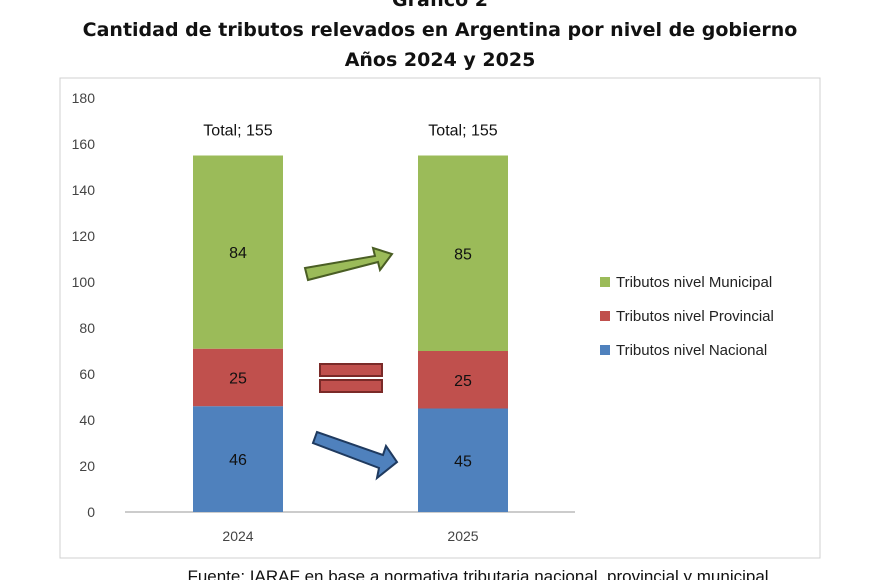 Image resolution: width=870 pixels, height=580 pixels. Describe the element at coordinates (440, 5) in the screenshot. I see `chart-supertitle: Gráfico 2` at that location.